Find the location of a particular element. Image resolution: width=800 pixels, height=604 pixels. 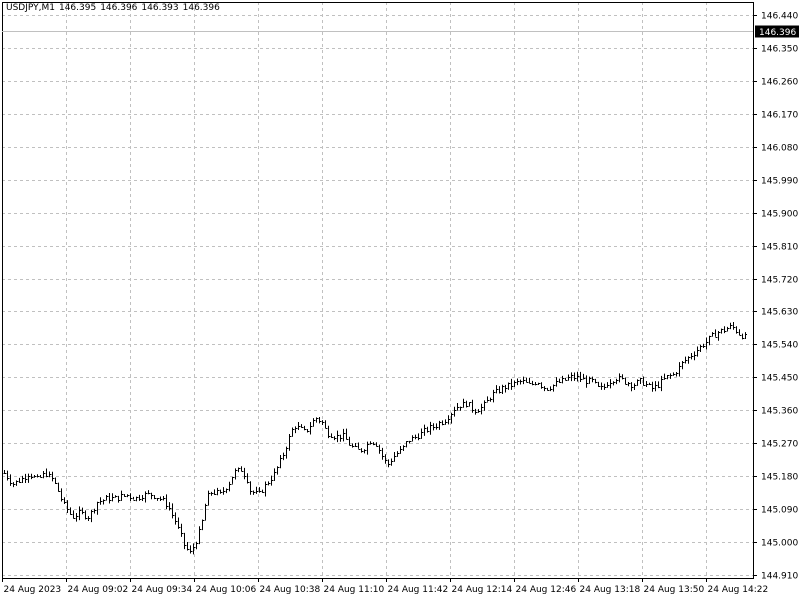

y-tick-label: 144.910 is located at coordinates (779, 577).